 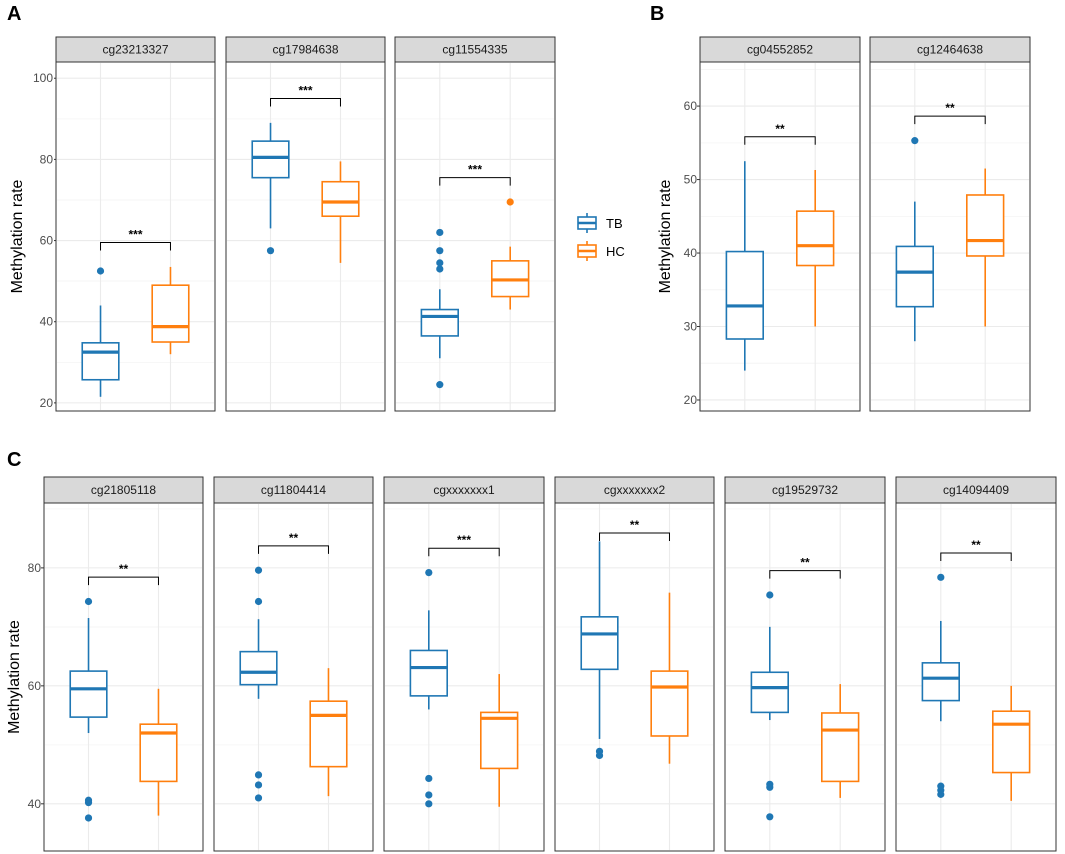 I want to click on panel-letter-b: B, so click(x=657, y=14).